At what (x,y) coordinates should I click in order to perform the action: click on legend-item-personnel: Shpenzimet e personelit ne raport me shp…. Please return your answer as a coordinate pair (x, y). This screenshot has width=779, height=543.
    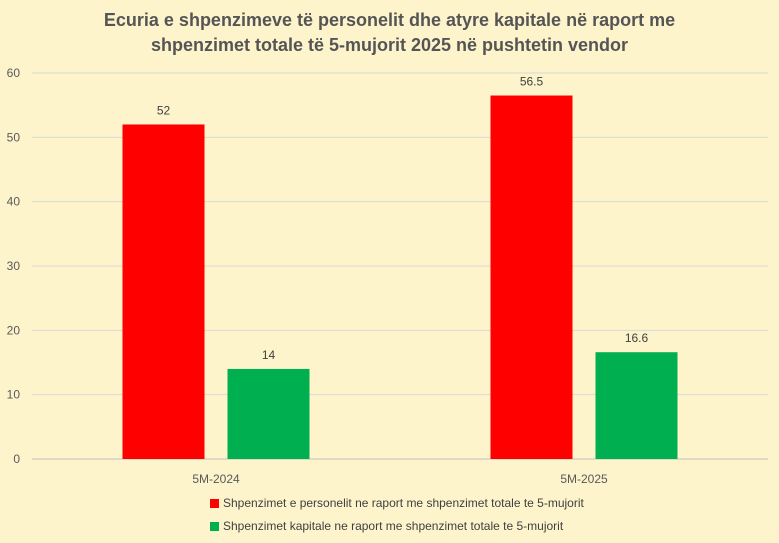
    Looking at the image, I should click on (397, 503).